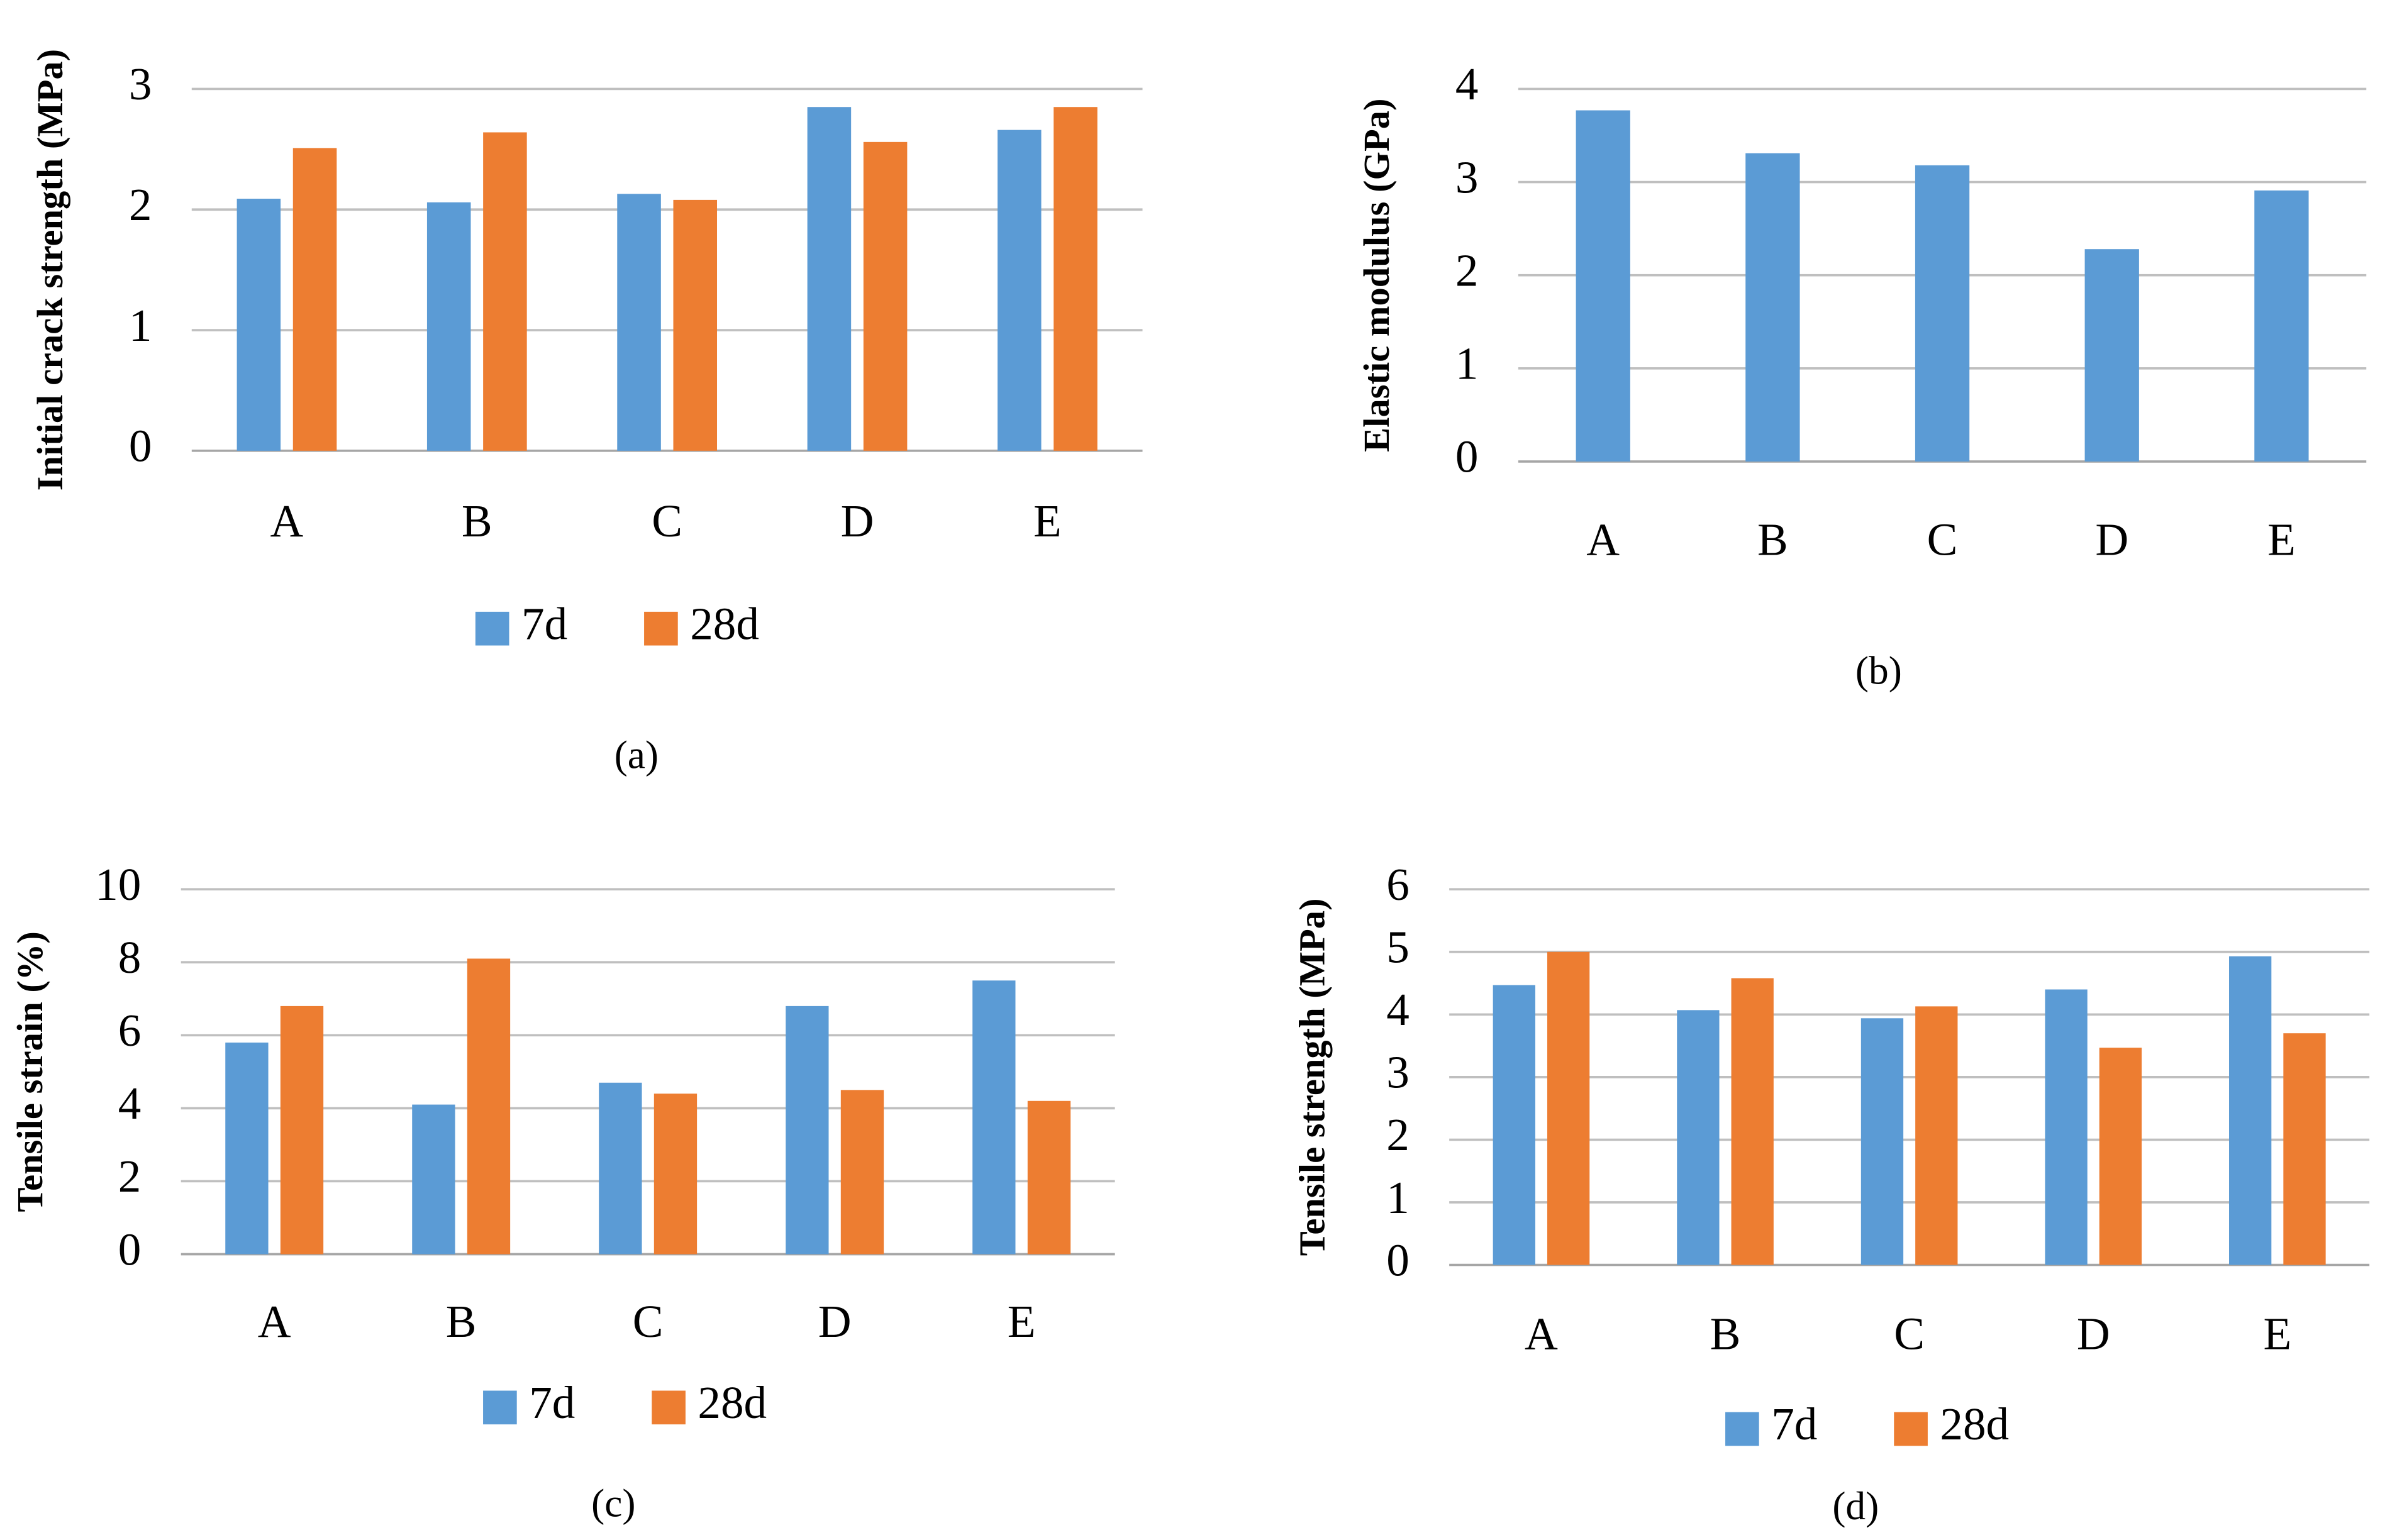 Image resolution: width=2397 pixels, height=1540 pixels. I want to click on y-tick-label: 10, so click(118, 884).